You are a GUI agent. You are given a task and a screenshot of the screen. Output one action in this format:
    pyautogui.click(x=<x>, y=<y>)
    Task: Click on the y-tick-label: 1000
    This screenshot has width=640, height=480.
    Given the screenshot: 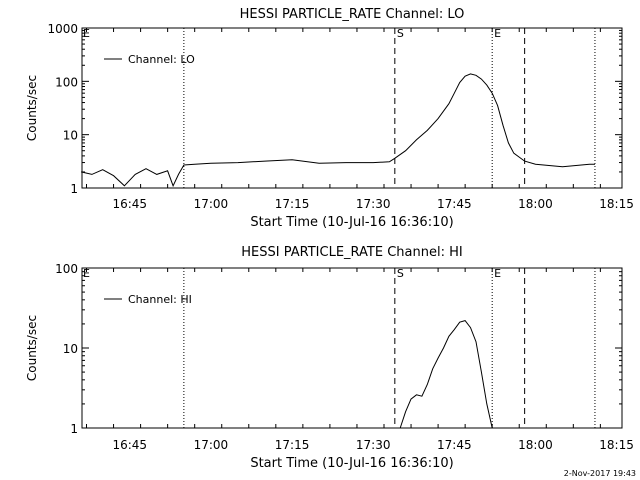 What is the action you would take?
    pyautogui.click(x=62, y=29)
    